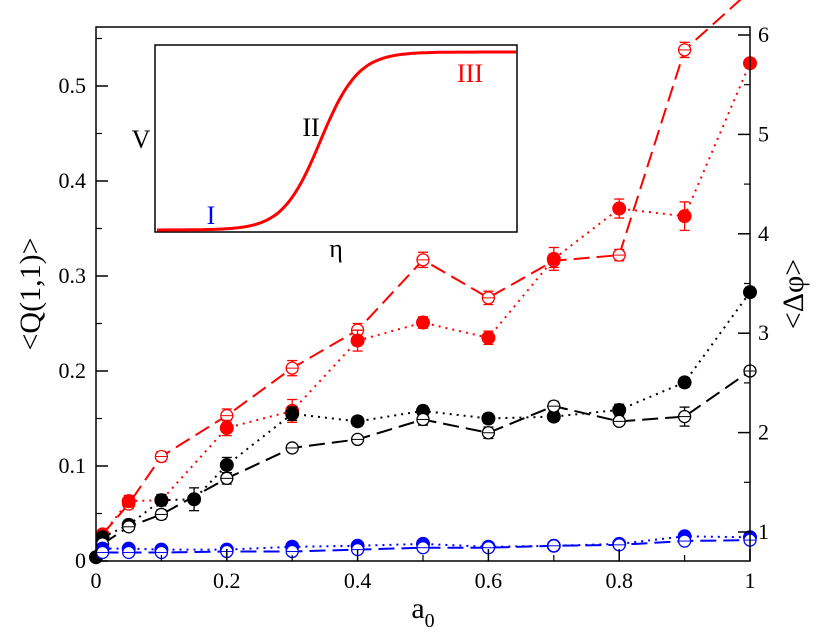 The height and width of the screenshot is (642, 830). What do you see at coordinates (96, 580) in the screenshot?
I see `x-tick-label: 0` at bounding box center [96, 580].